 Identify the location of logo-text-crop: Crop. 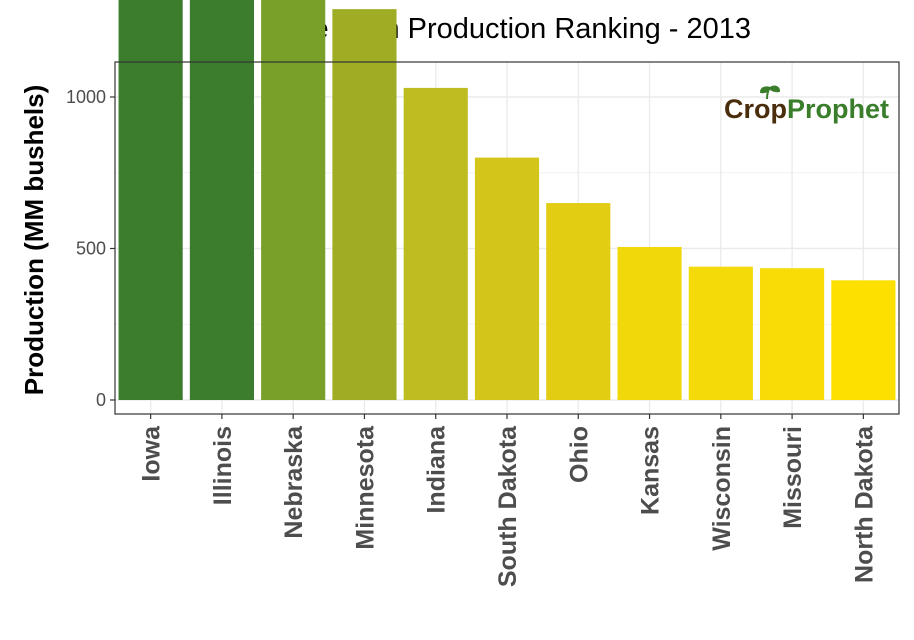
(755, 109).